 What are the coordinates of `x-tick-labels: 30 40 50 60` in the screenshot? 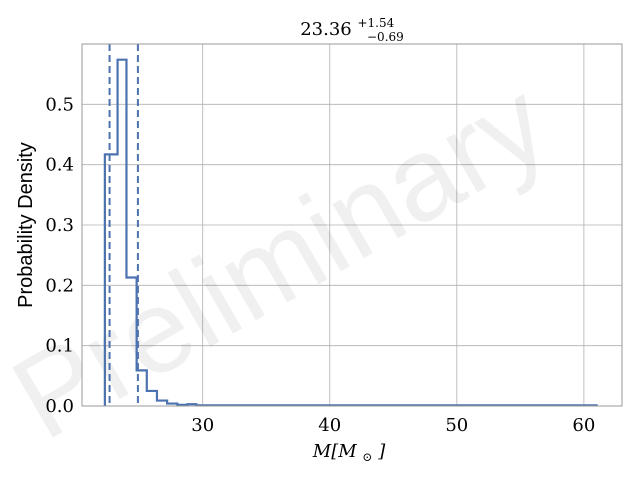 It's located at (393, 425).